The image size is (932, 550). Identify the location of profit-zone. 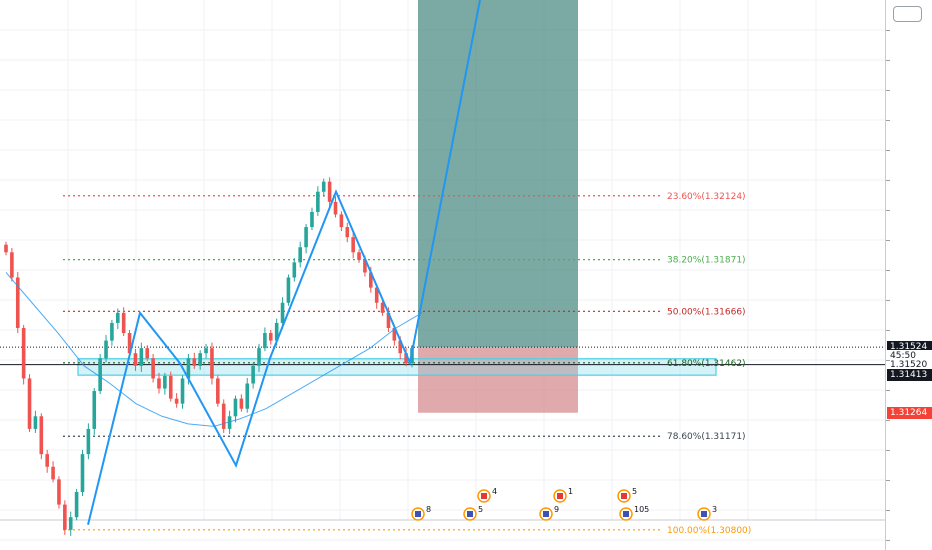
(498, 174).